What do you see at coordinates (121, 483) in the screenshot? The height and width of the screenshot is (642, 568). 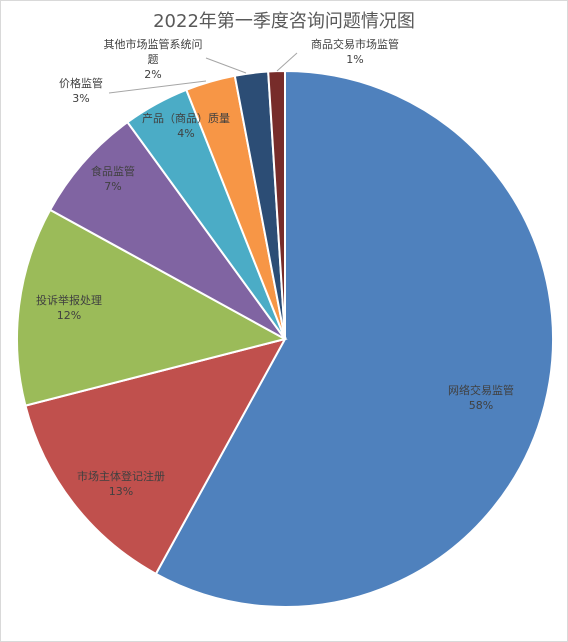 I see `data-label: 市场主体登记注册 13%` at bounding box center [121, 483].